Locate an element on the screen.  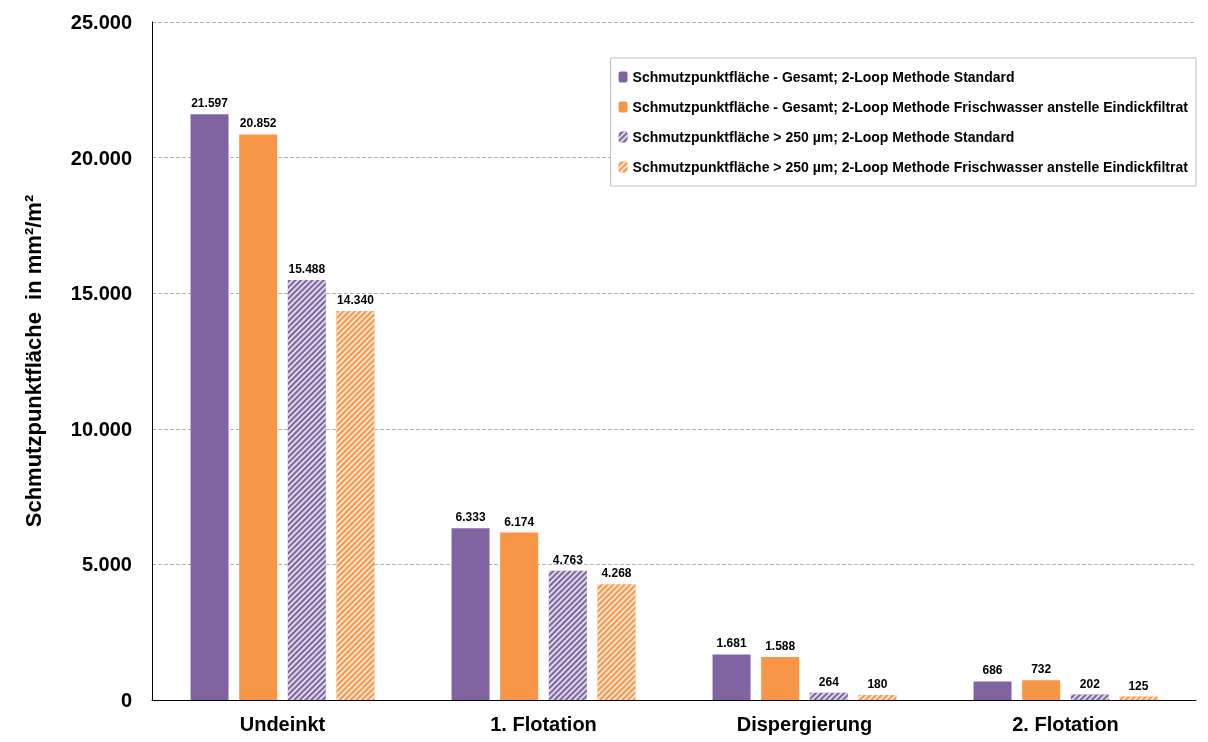
data-label: 21.597 is located at coordinates (210, 103).